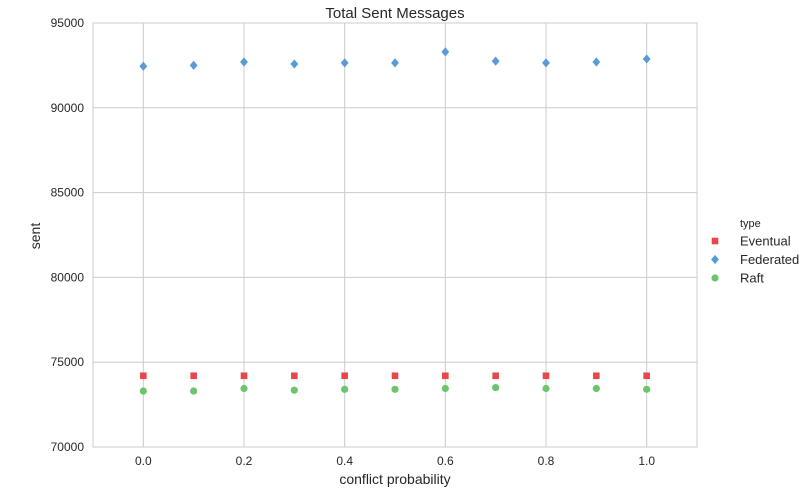 This screenshot has width=811, height=504. What do you see at coordinates (395, 461) in the screenshot?
I see `x-axis-ticks: 0.0 0.2 0.4 0.6 0.8 1.0` at bounding box center [395, 461].